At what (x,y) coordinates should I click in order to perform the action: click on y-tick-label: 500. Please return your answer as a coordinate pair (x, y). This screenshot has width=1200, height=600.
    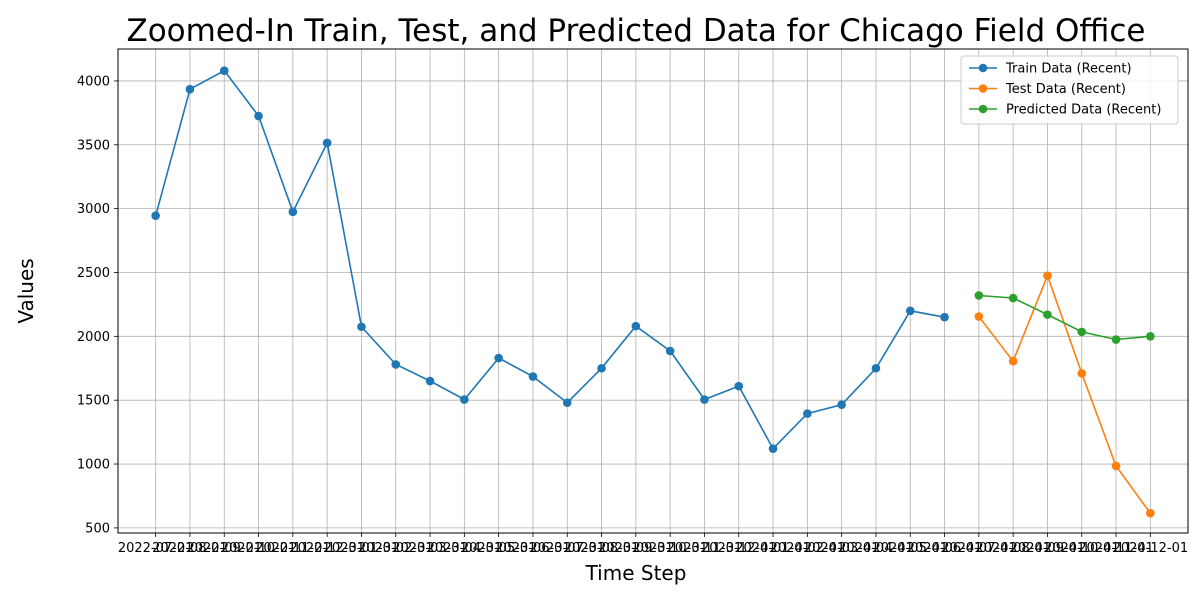
    Looking at the image, I should click on (97, 528).